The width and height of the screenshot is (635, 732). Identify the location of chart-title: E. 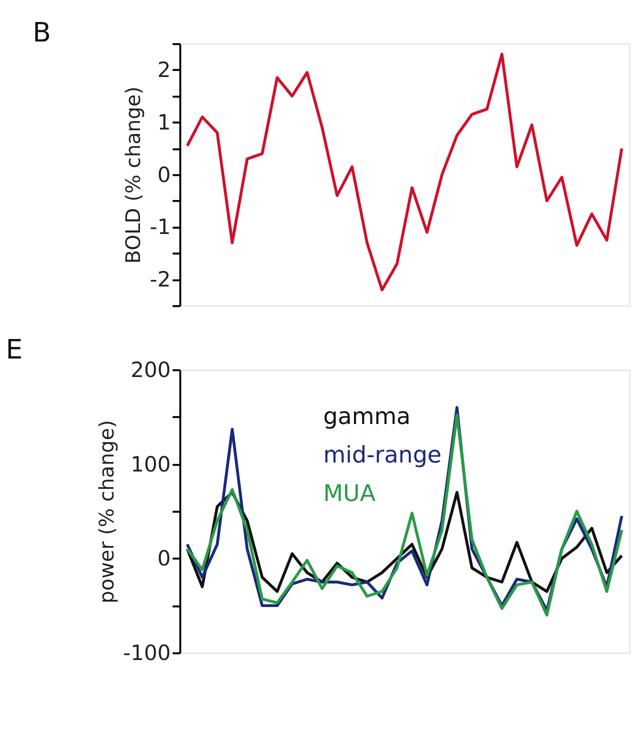
(14, 350).